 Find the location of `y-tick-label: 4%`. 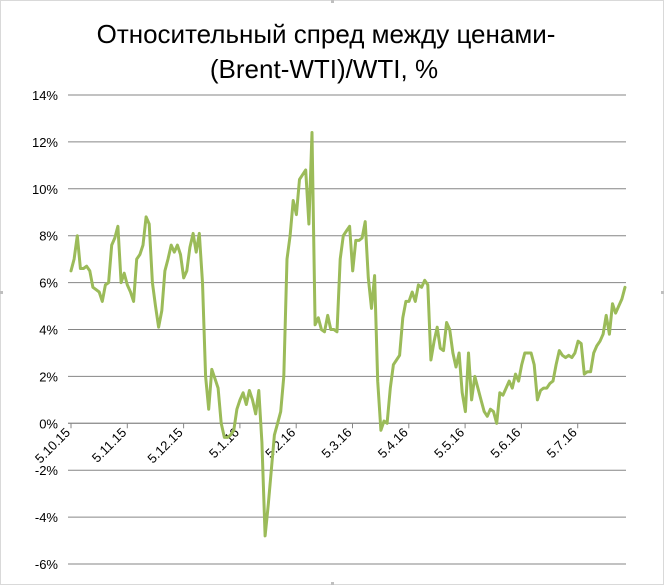

y-tick-label: 4% is located at coordinates (48, 330).